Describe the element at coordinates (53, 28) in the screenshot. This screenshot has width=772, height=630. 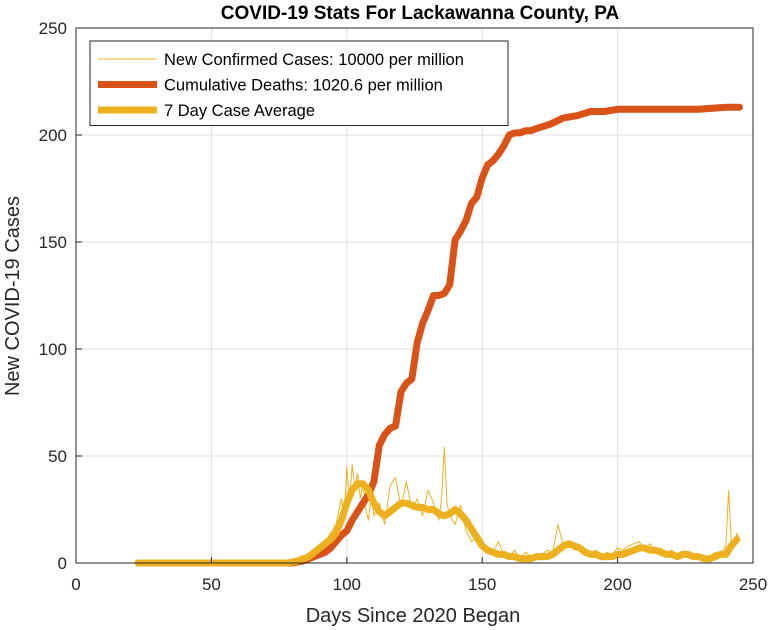
I see `y-tick-label: 250` at that location.